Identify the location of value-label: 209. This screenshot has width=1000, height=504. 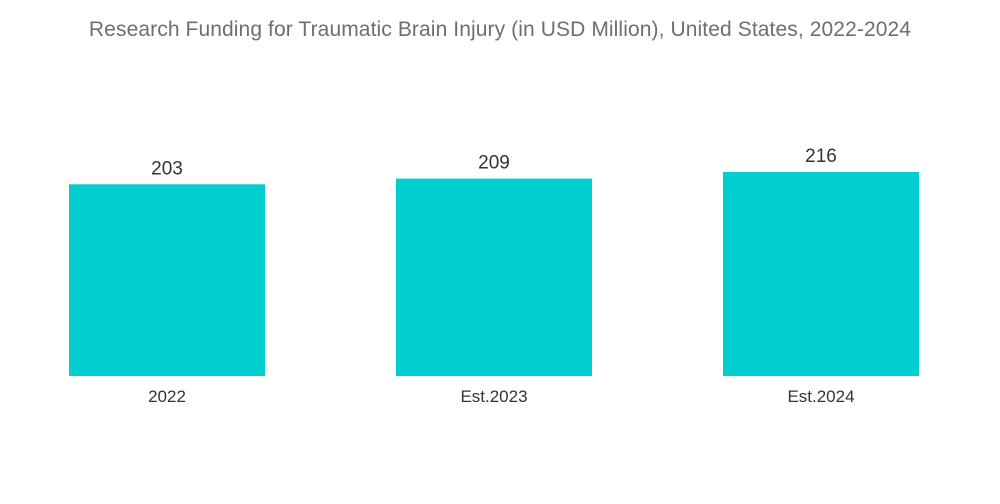
(494, 163).